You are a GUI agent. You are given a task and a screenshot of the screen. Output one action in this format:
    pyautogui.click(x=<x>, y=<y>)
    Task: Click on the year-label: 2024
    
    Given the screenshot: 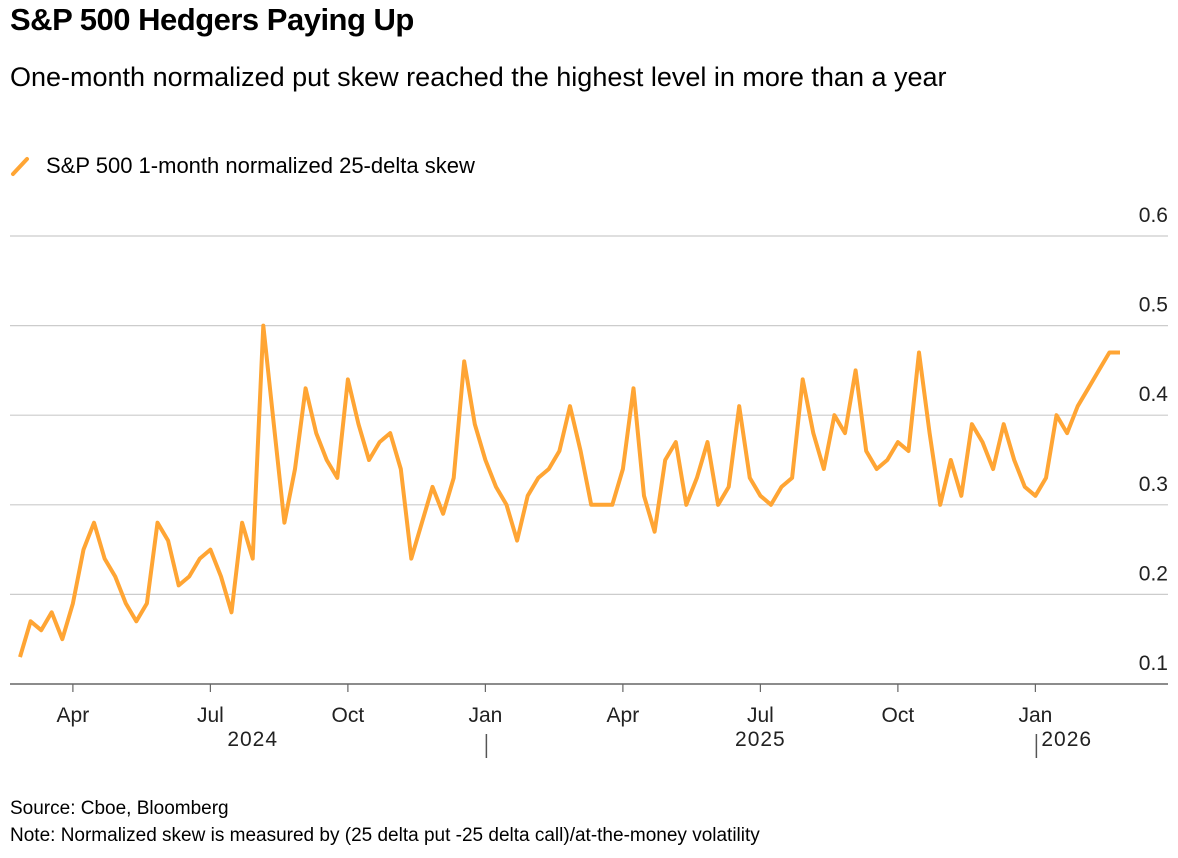 What is the action you would take?
    pyautogui.click(x=252, y=739)
    